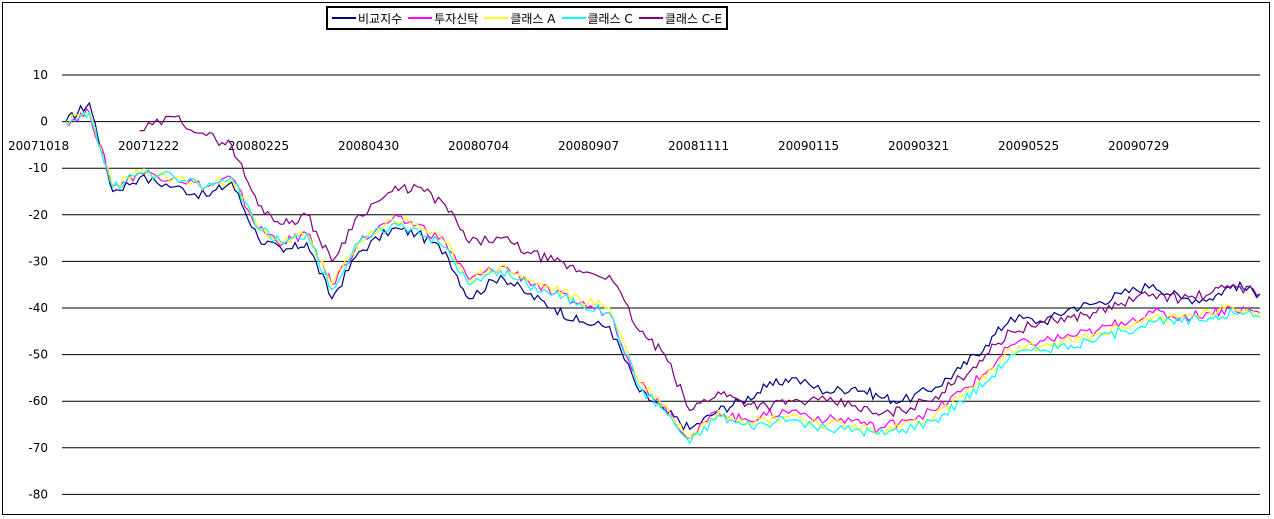 The height and width of the screenshot is (519, 1274). What do you see at coordinates (368, 146) in the screenshot?
I see `x-tick-label: 20080430` at bounding box center [368, 146].